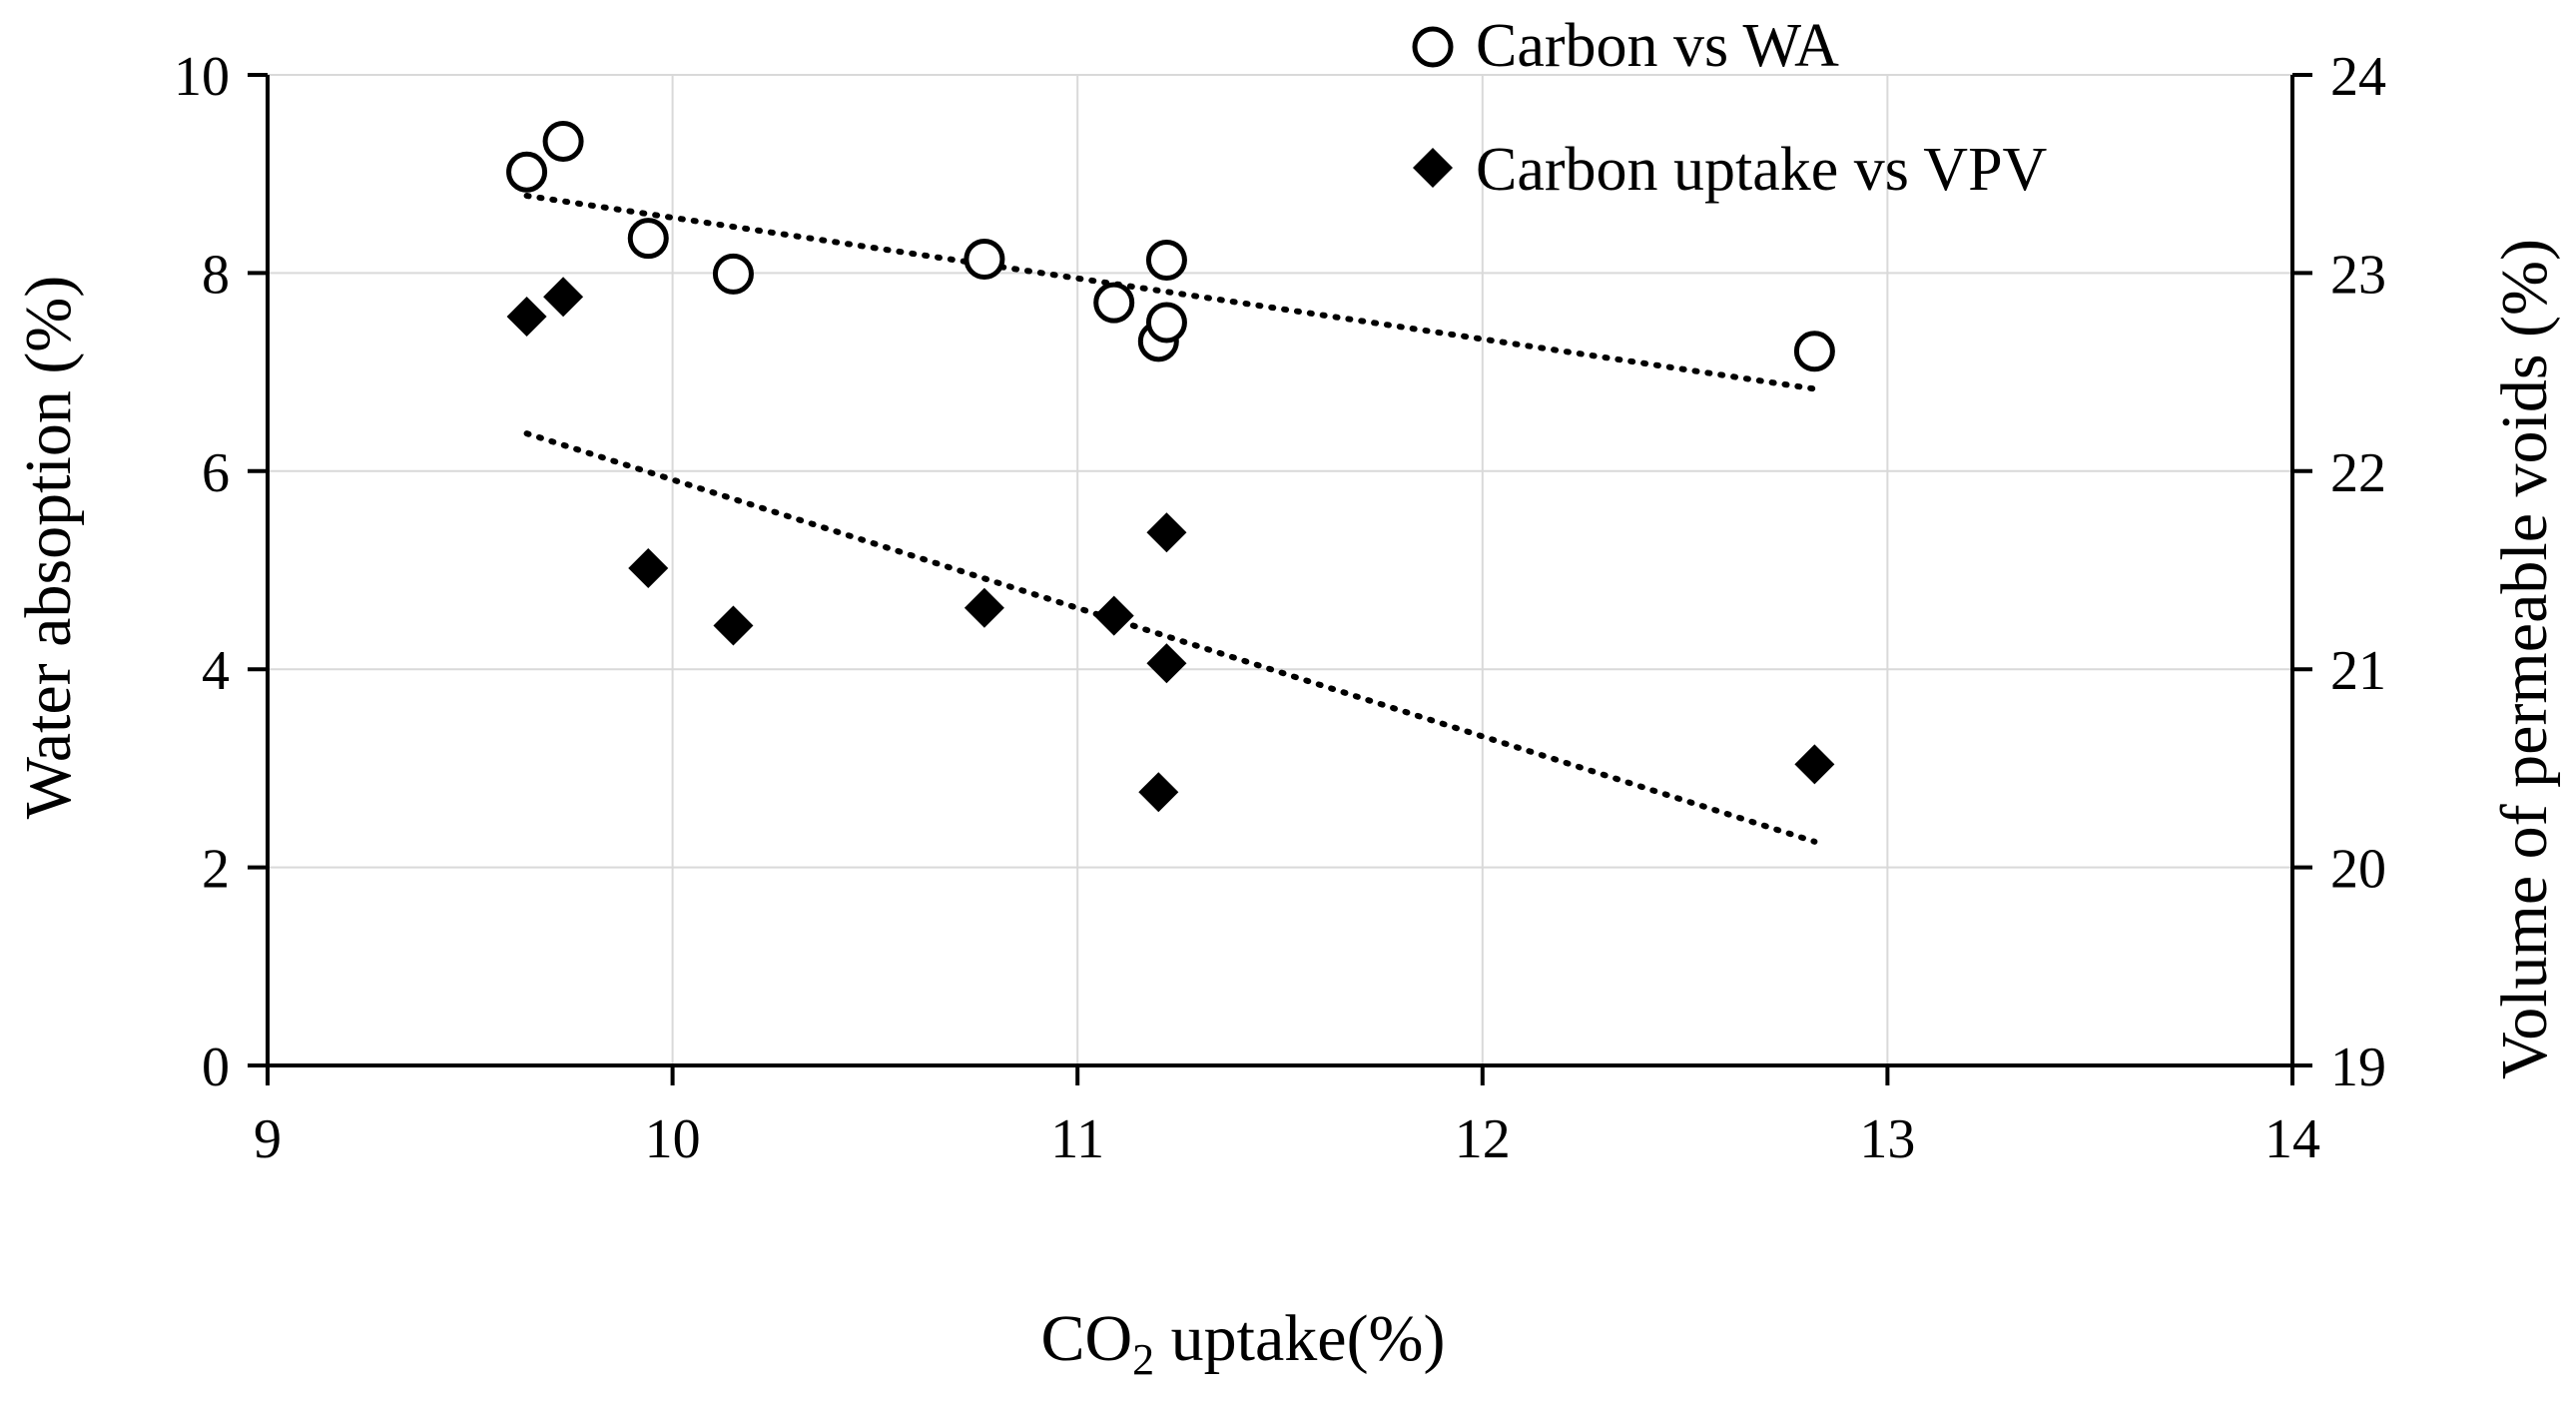  What do you see at coordinates (2358, 473) in the screenshot?
I see `y-right-tick-label: 22` at bounding box center [2358, 473].